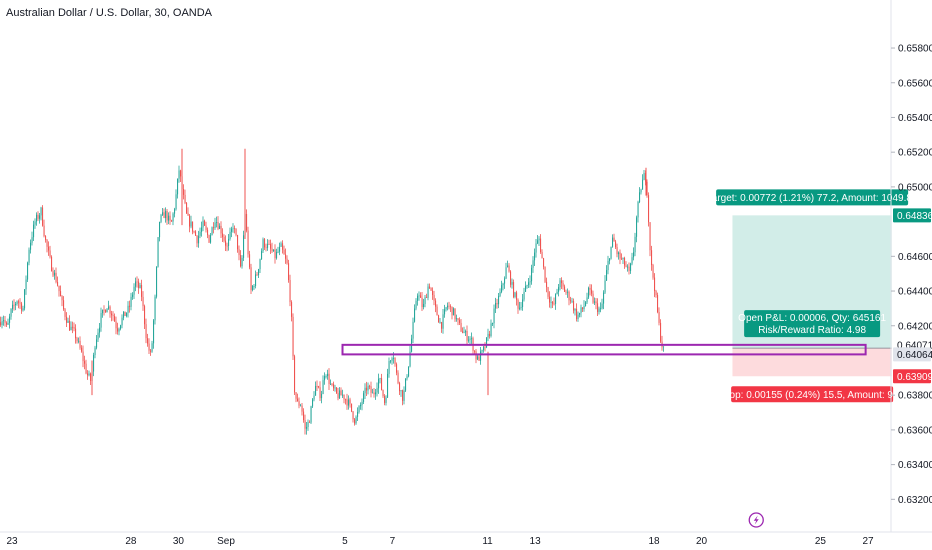  Describe the element at coordinates (345, 541) in the screenshot. I see `x-tick-label: 5` at that location.